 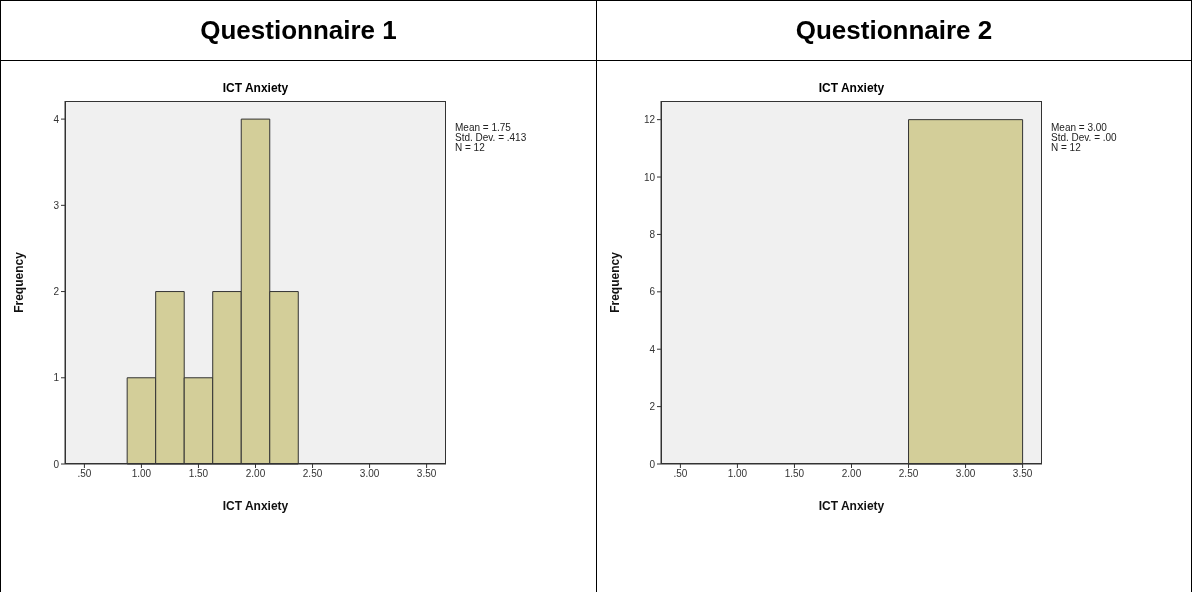 I want to click on y-tick-label: 3, so click(x=56, y=205).